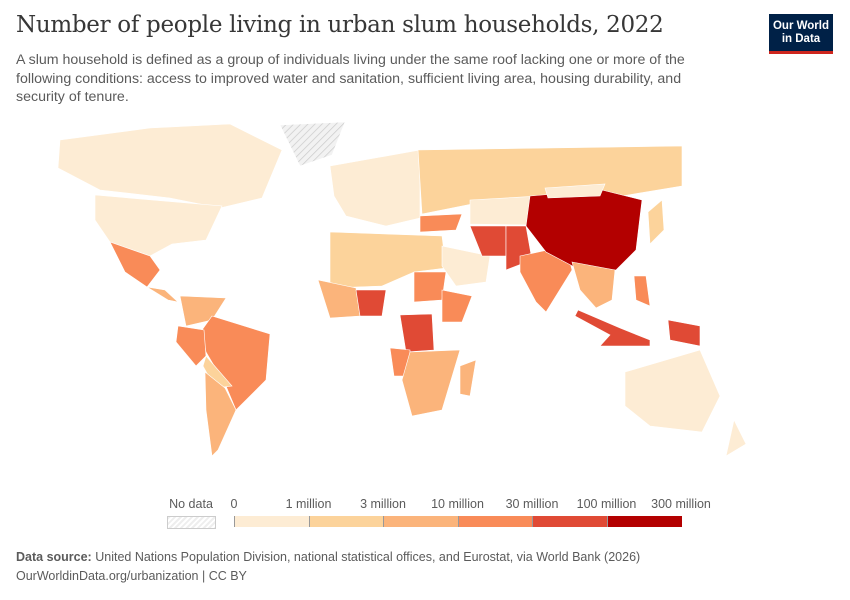 The image size is (850, 600). Describe the element at coordinates (612, 328) in the screenshot. I see `country-indonesia` at that location.